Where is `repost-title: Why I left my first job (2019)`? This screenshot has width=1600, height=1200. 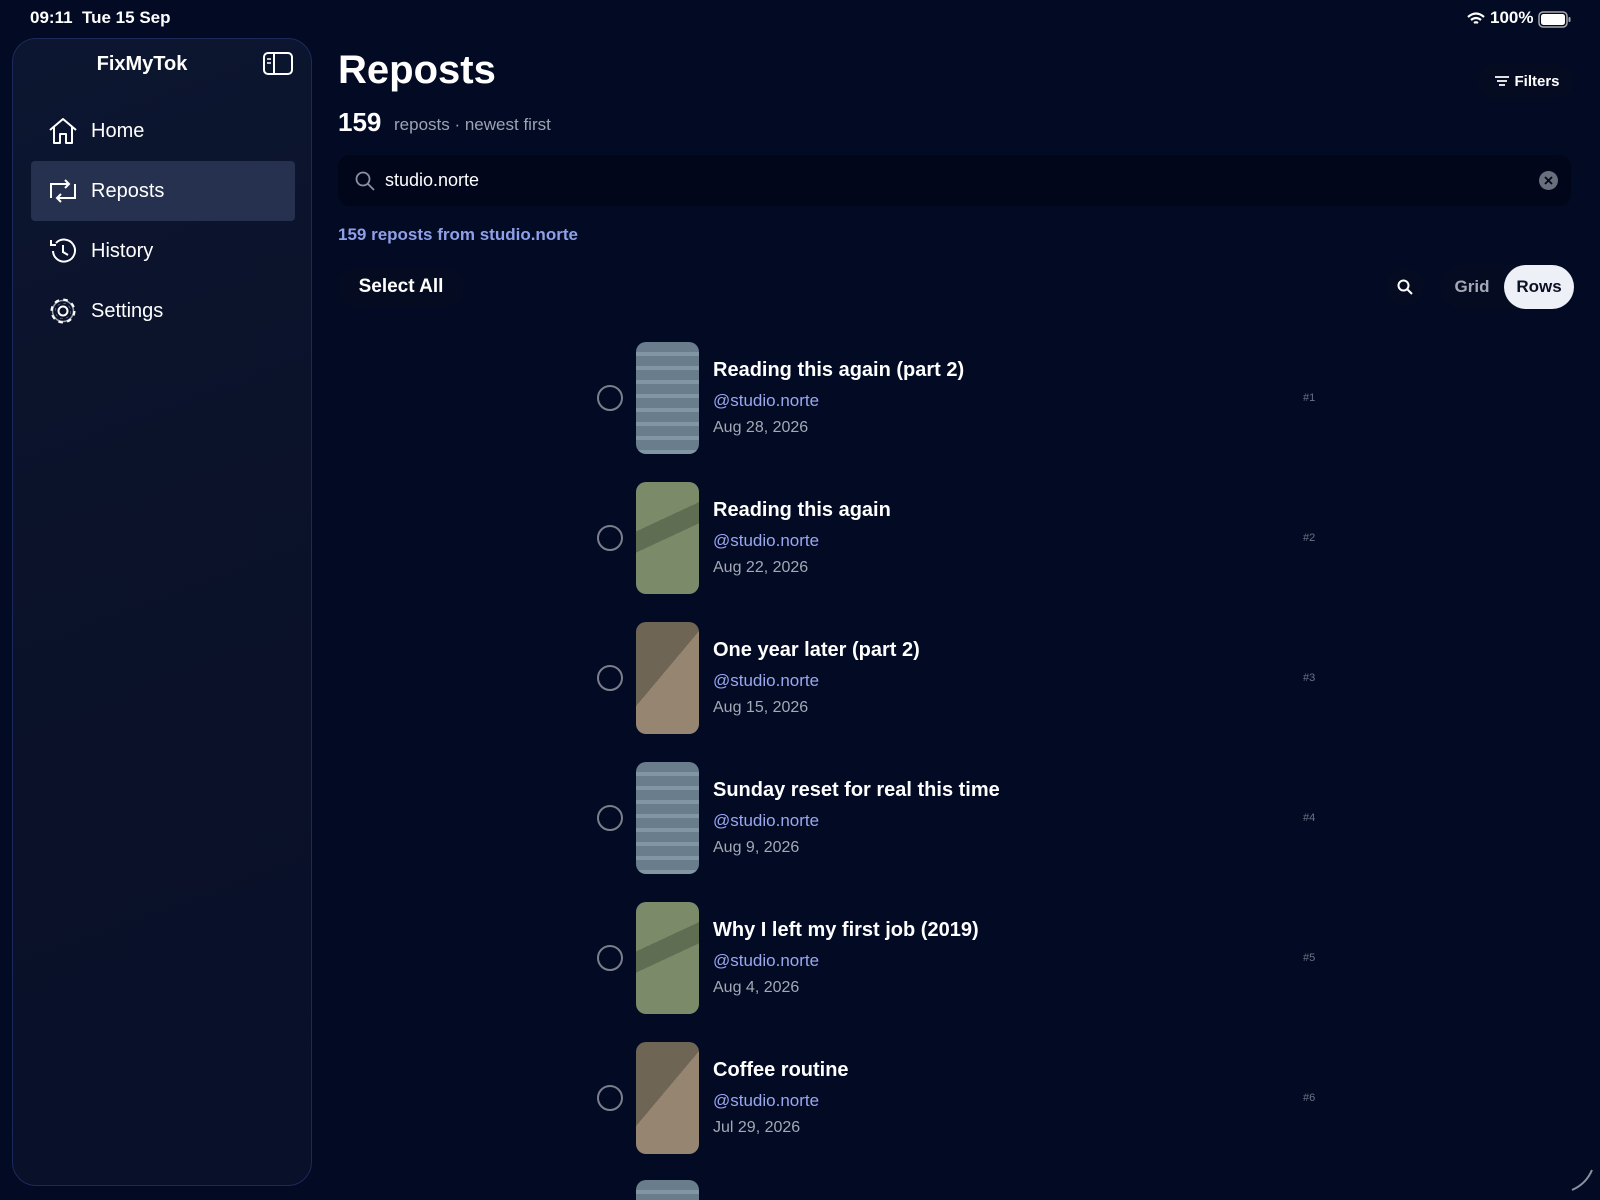 repost-title: Why I left my first job (2019) is located at coordinates (846, 930).